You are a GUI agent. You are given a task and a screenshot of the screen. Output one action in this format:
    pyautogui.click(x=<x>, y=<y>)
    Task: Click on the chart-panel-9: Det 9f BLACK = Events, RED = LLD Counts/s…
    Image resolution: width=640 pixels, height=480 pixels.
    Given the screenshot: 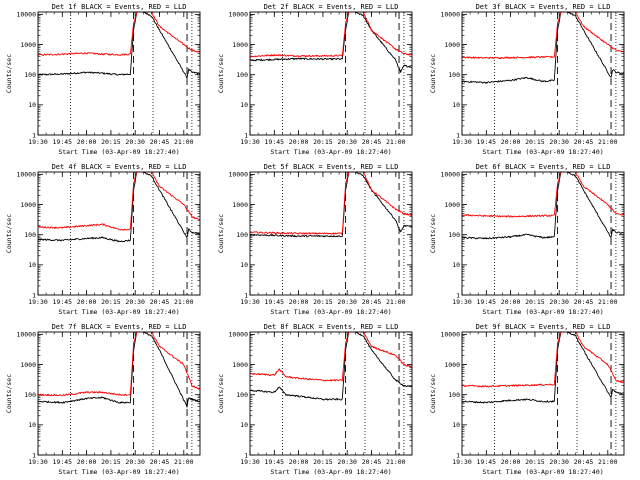 What is the action you would take?
    pyautogui.click(x=527, y=399)
    